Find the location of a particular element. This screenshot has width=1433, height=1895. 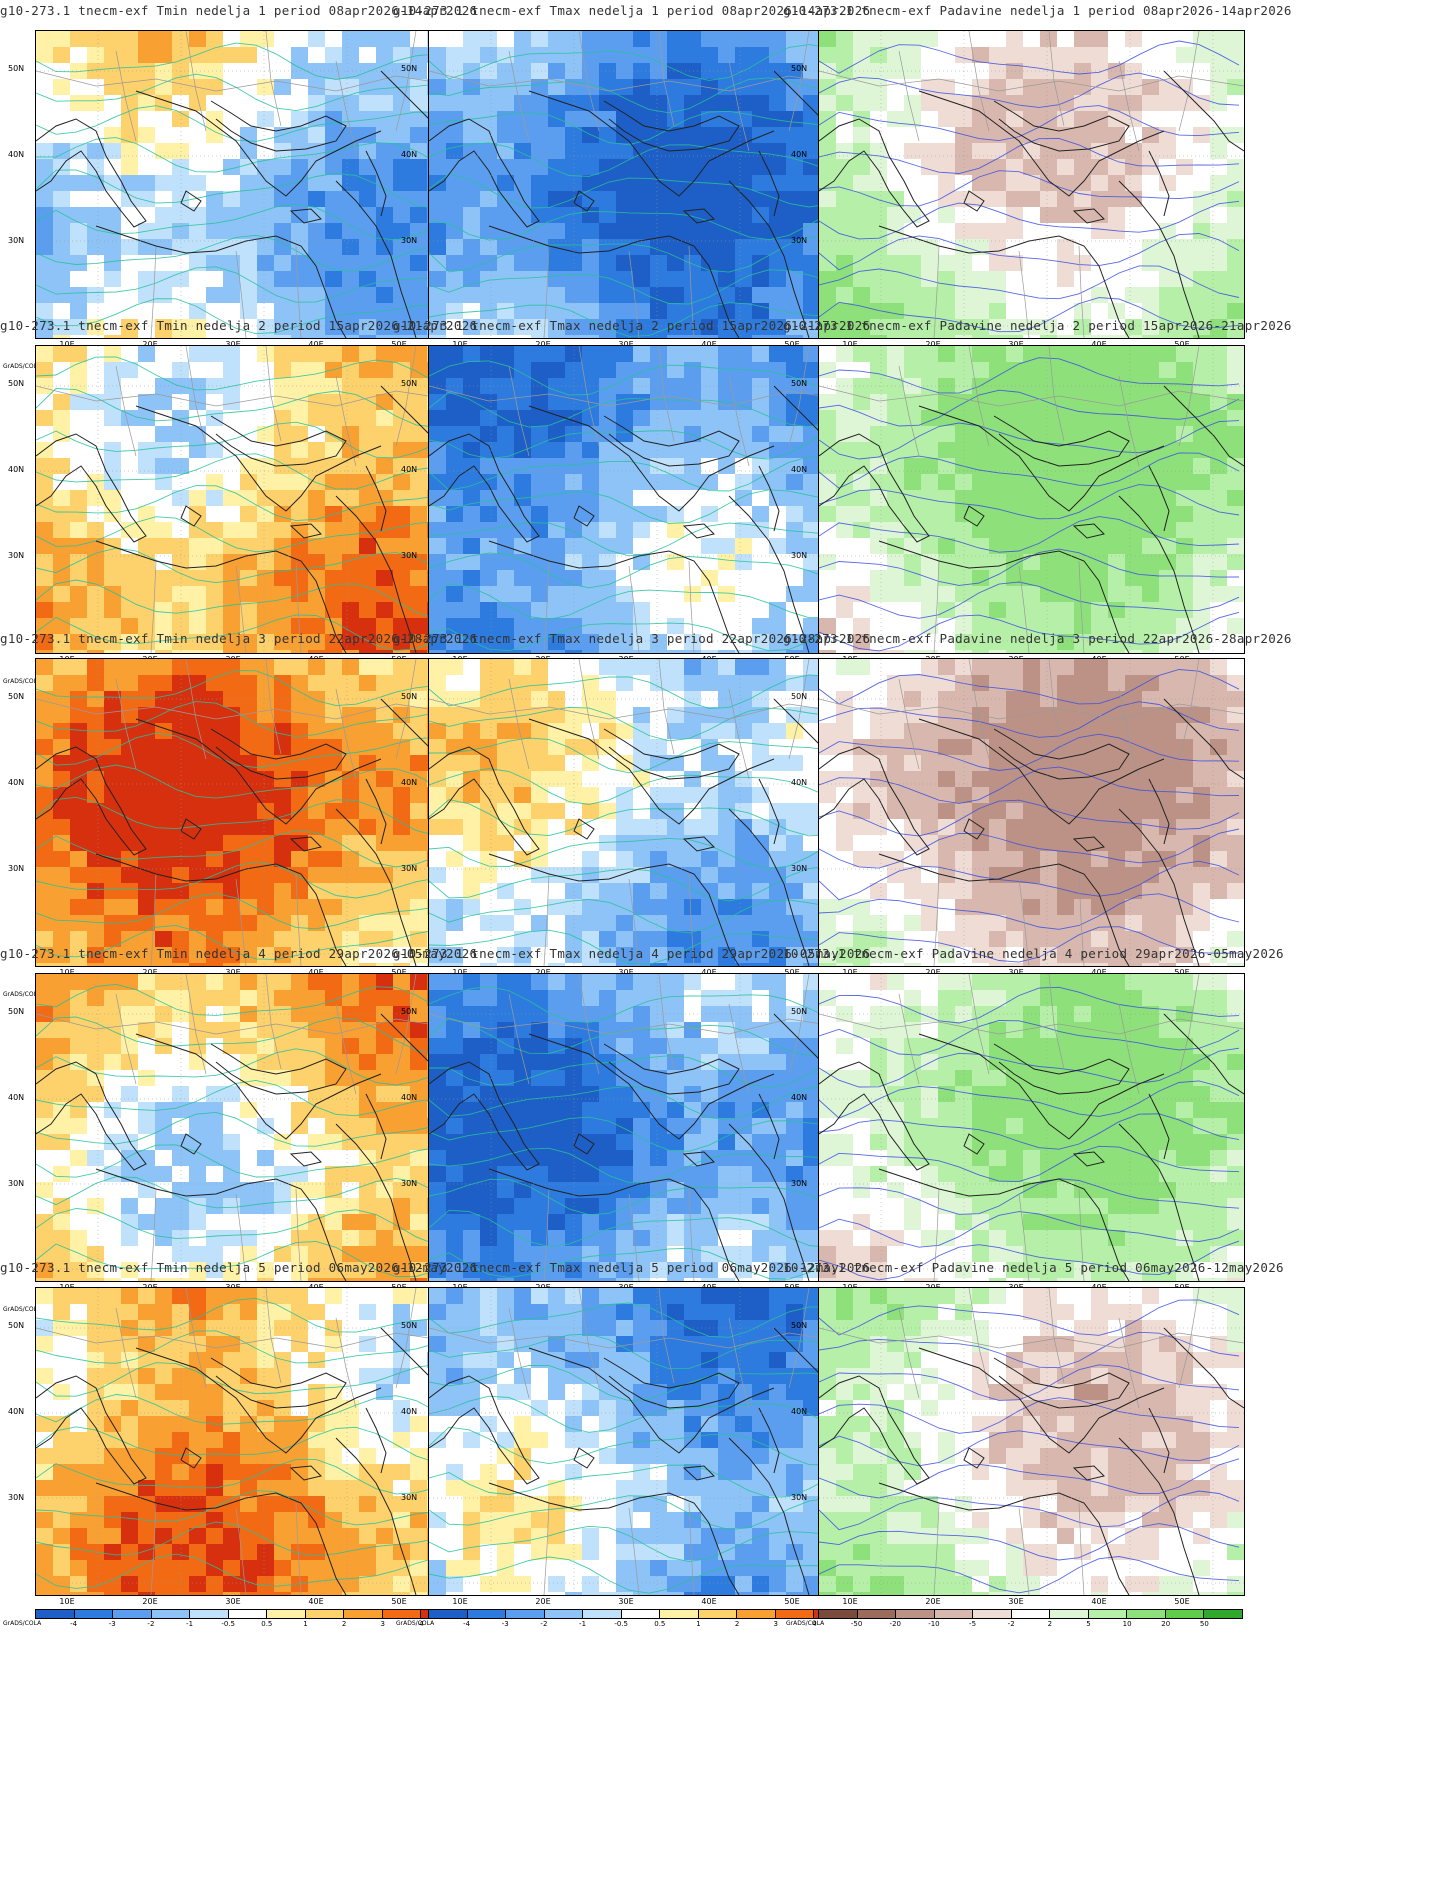

colorbar-tick-label: -10 is located at coordinates (934, 1624).